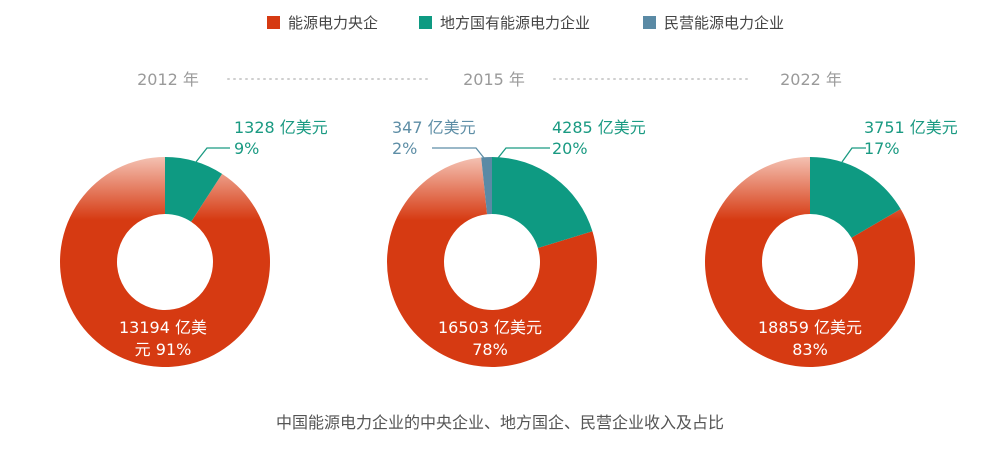  Describe the element at coordinates (168, 79) in the screenshot. I see `year-label-2012: 2012 年` at that location.